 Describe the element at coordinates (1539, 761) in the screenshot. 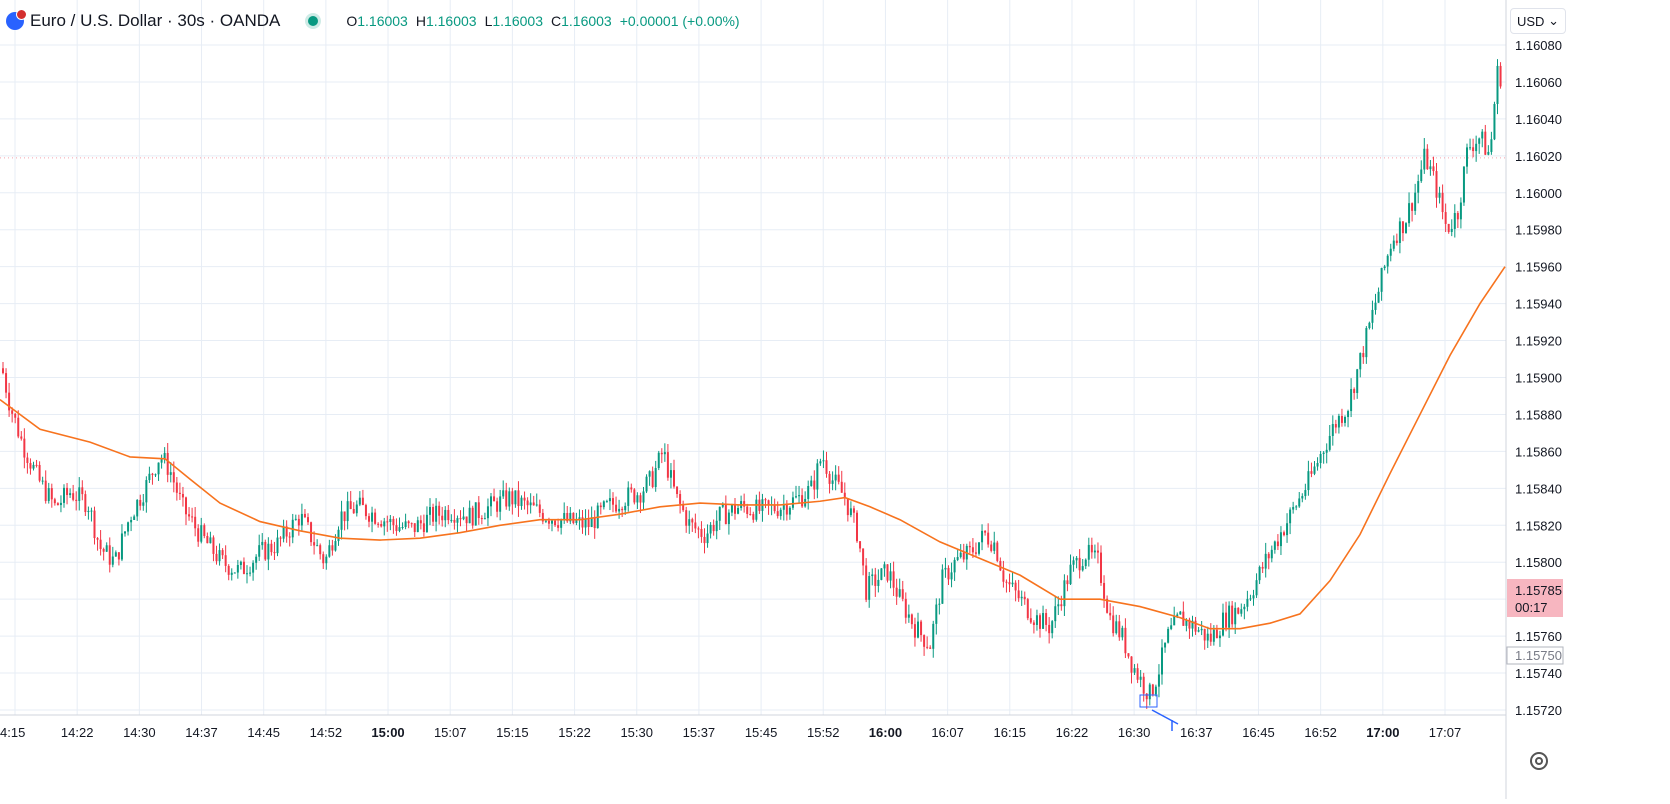

I see `gear-icon` at that location.